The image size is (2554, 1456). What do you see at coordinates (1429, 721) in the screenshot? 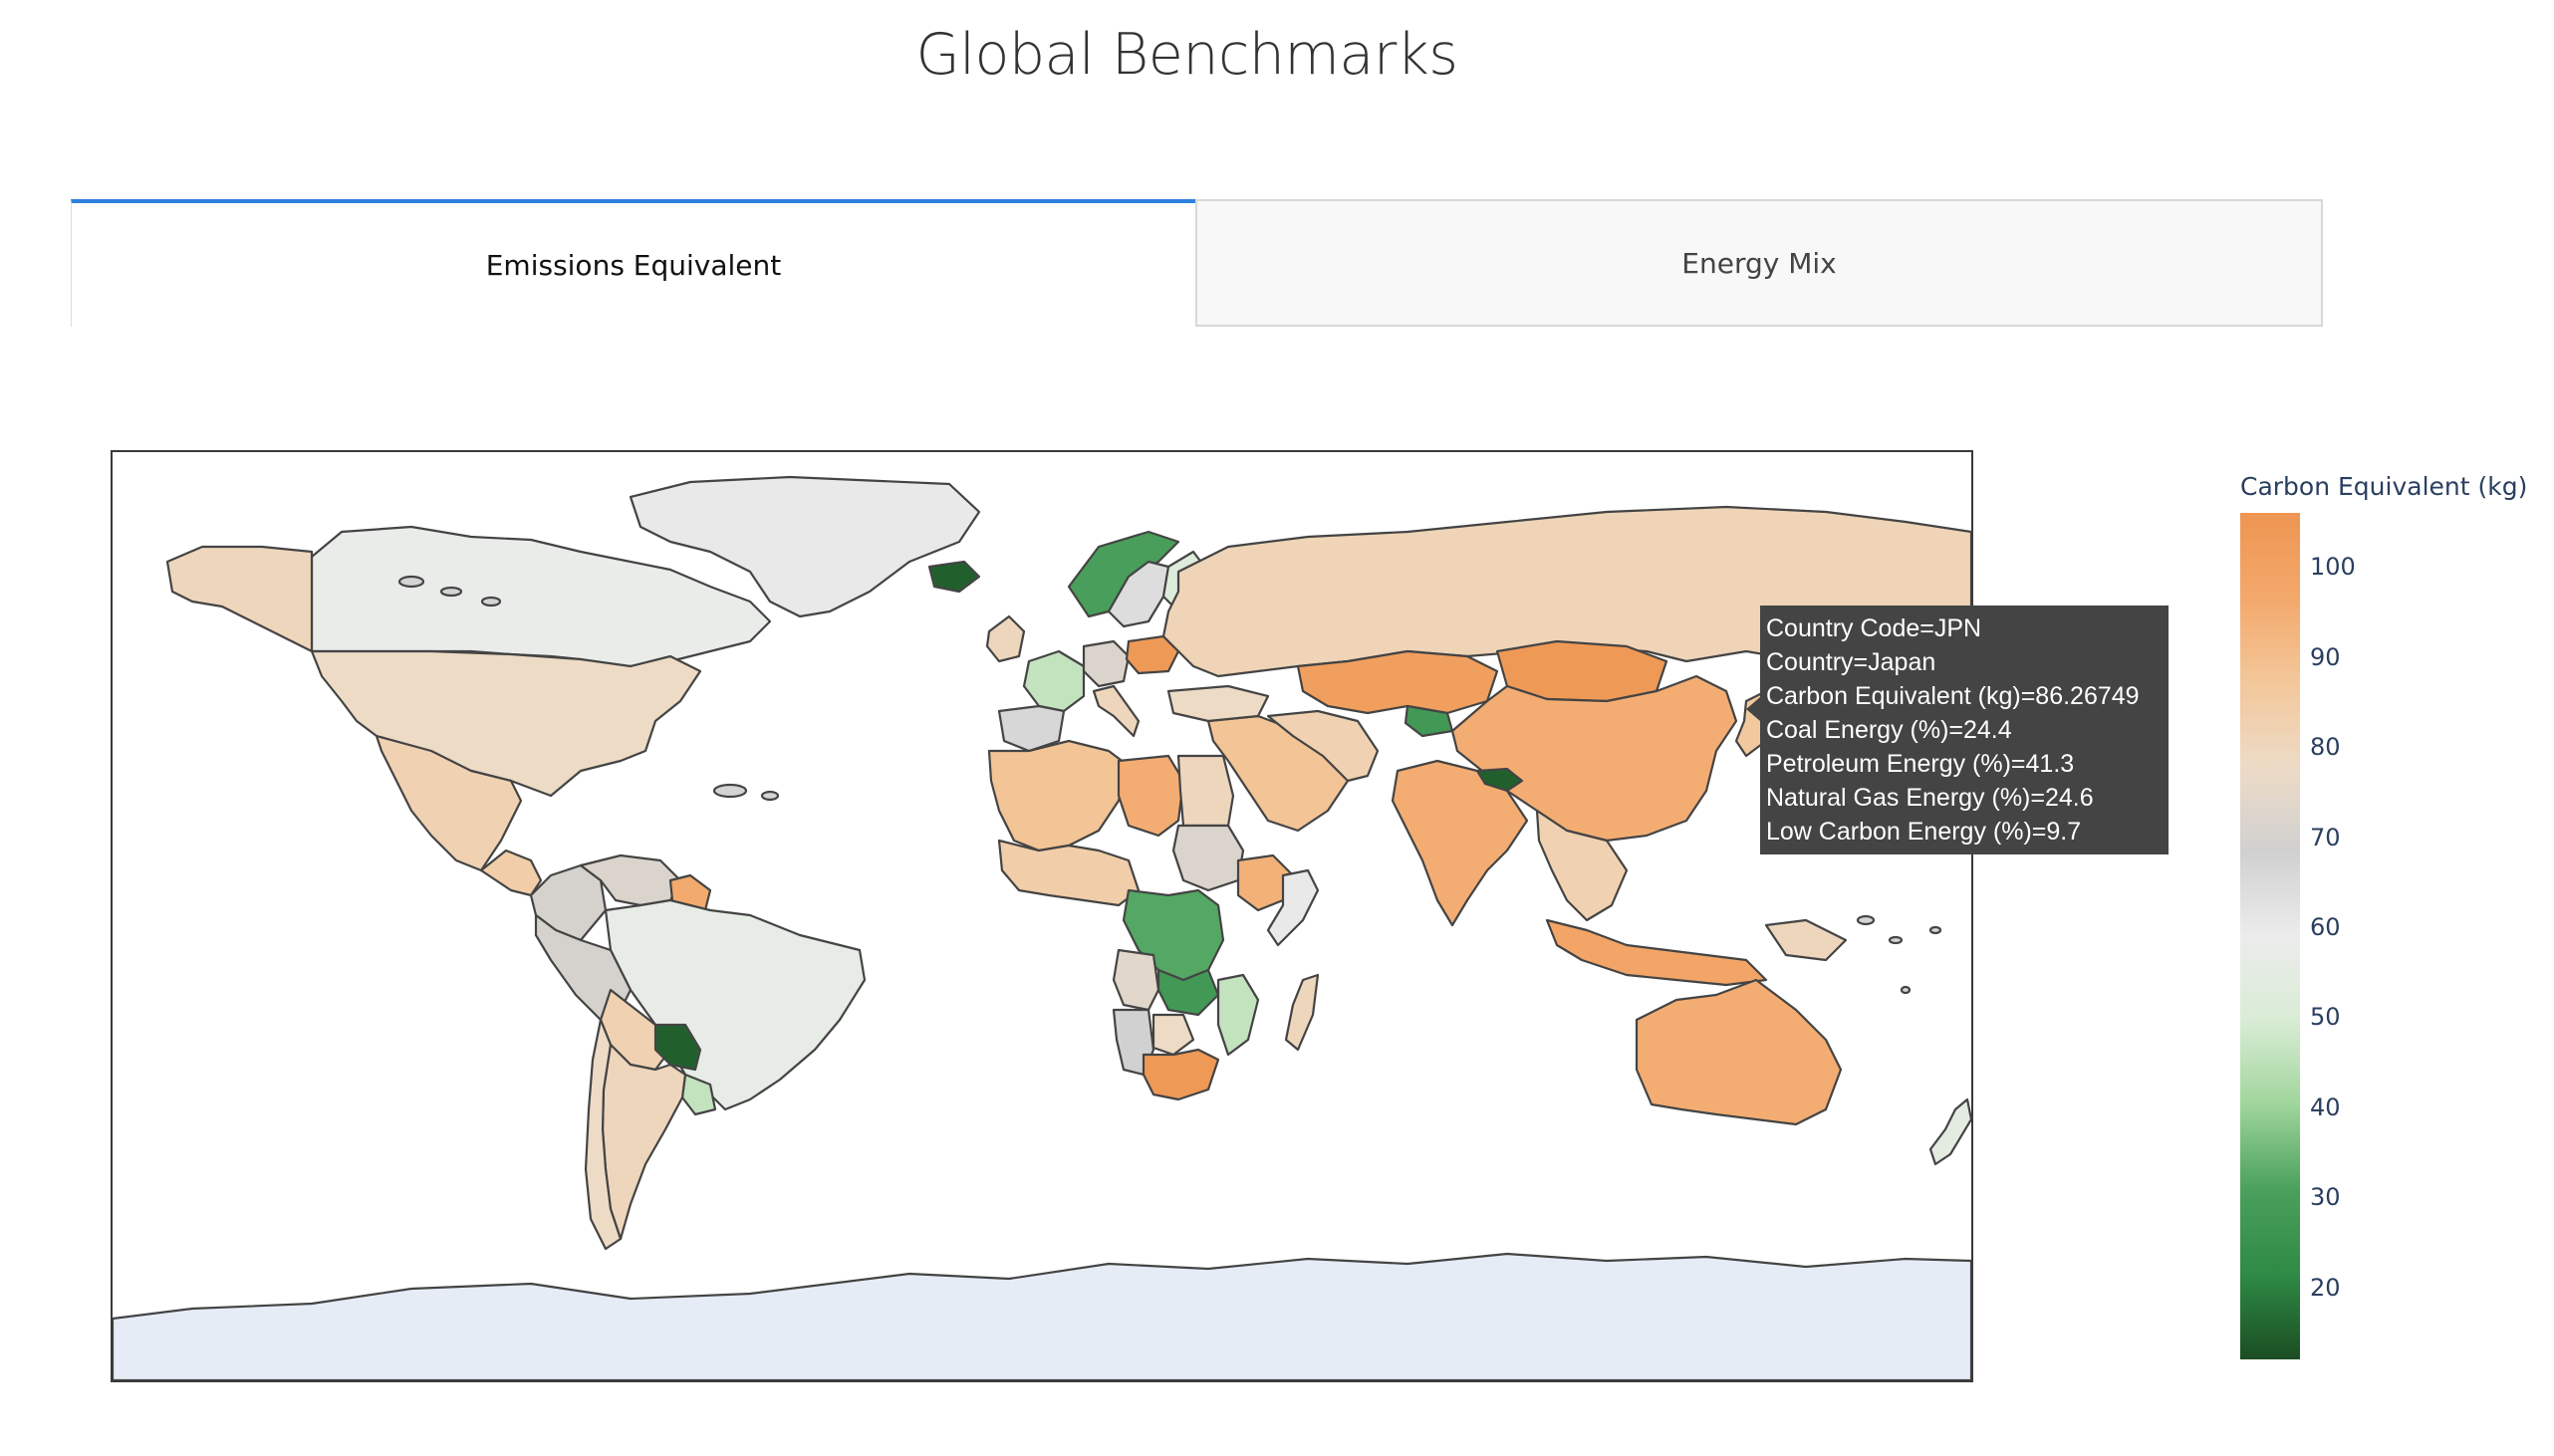
I see `region-kyrgyzstan` at bounding box center [1429, 721].